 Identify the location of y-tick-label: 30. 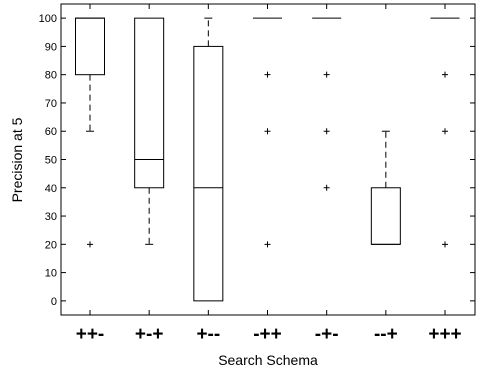
(51, 217).